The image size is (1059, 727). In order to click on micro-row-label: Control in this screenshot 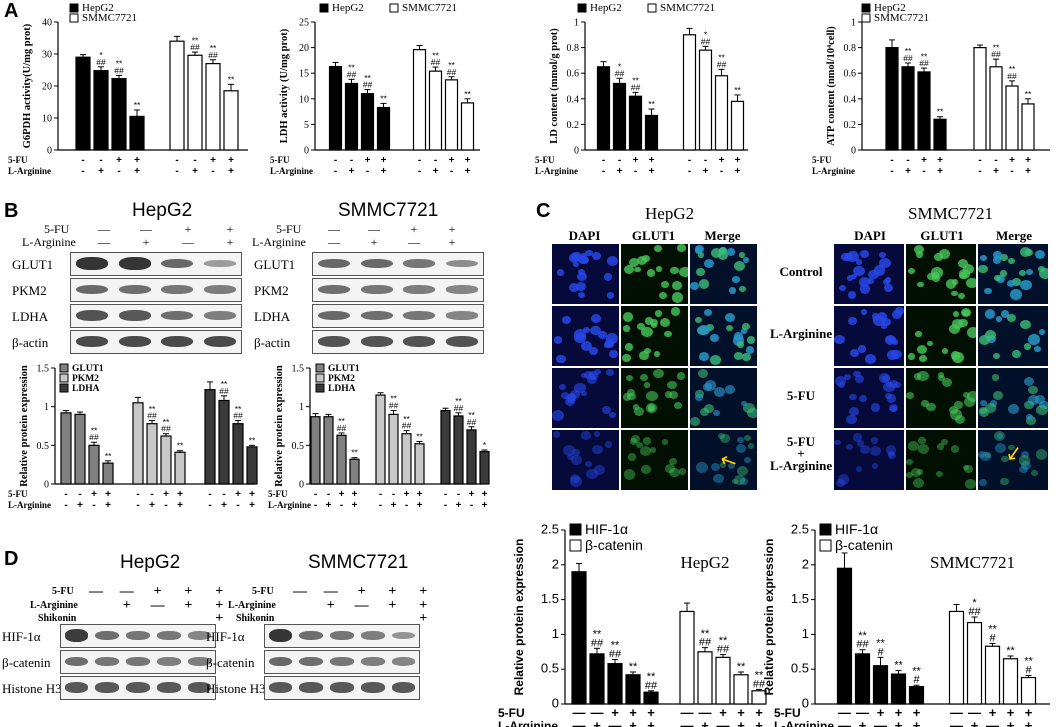, I will do `click(801, 271)`.